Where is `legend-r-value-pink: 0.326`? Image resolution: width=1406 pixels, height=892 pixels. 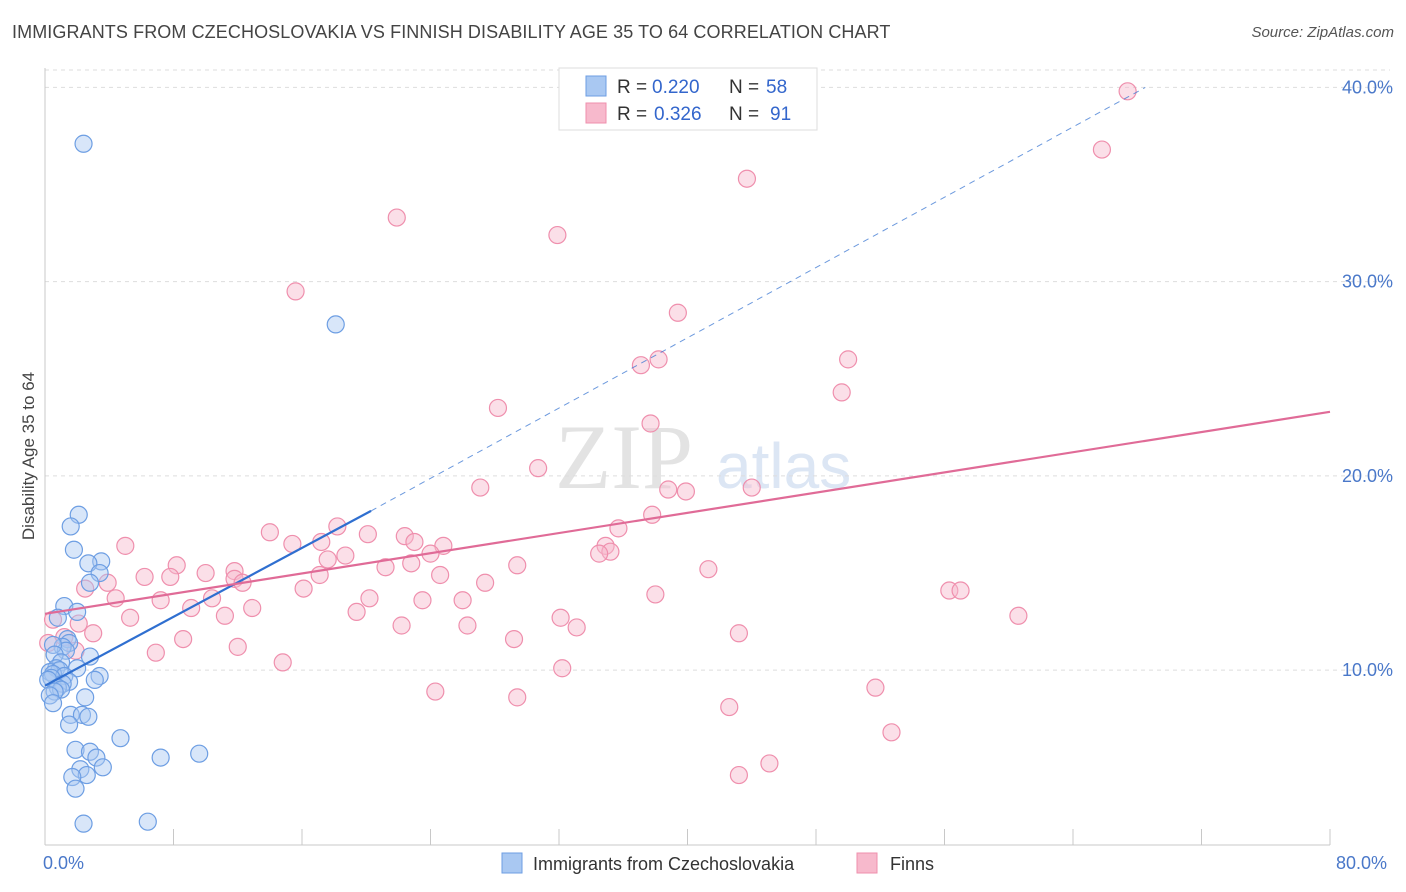
legend-r-value-pink: 0.326 is located at coordinates (678, 114).